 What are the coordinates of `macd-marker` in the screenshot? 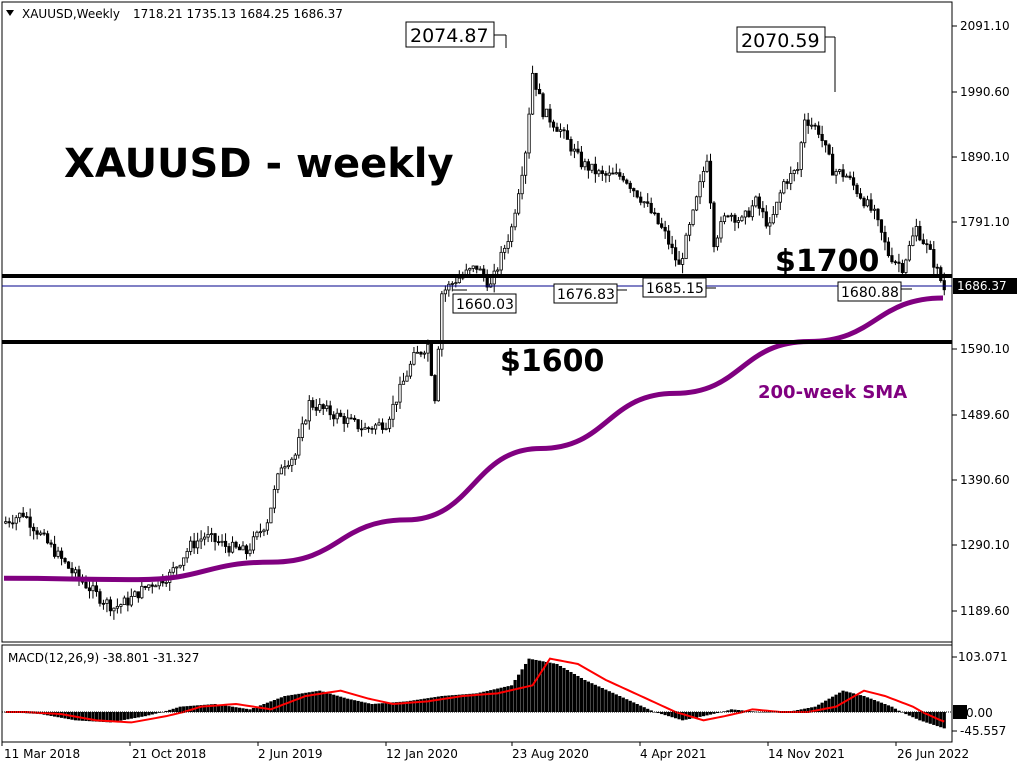 It's located at (960, 712).